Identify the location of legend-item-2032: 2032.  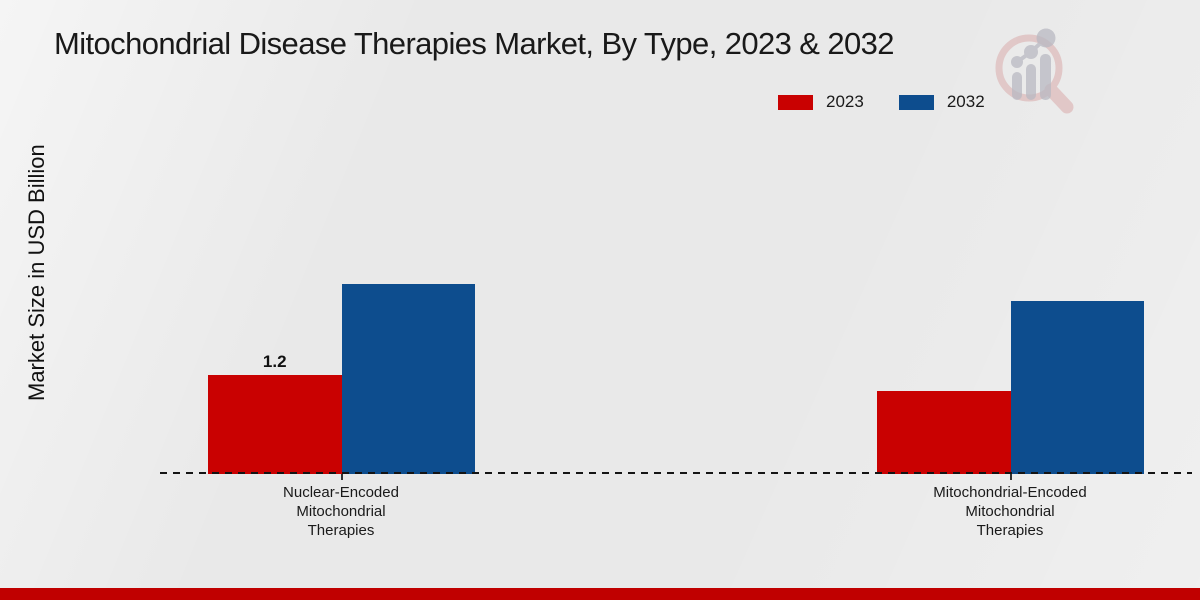
(941, 102).